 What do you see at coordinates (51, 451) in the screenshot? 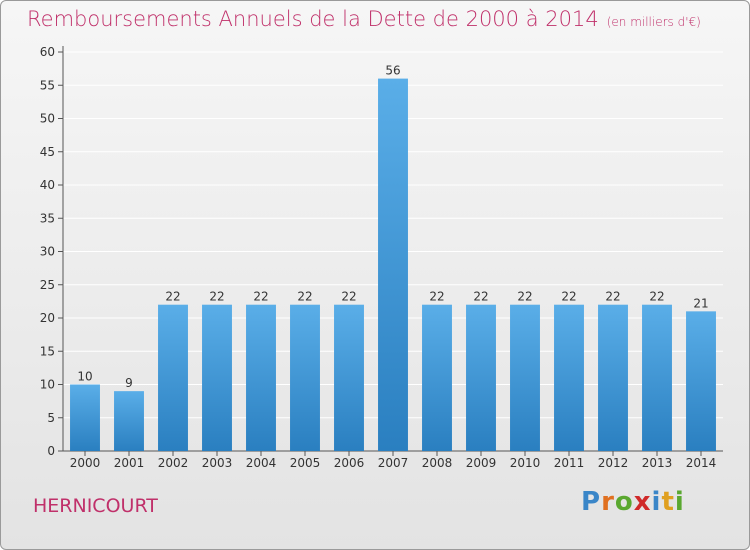
I see `y-tick-label: 0` at bounding box center [51, 451].